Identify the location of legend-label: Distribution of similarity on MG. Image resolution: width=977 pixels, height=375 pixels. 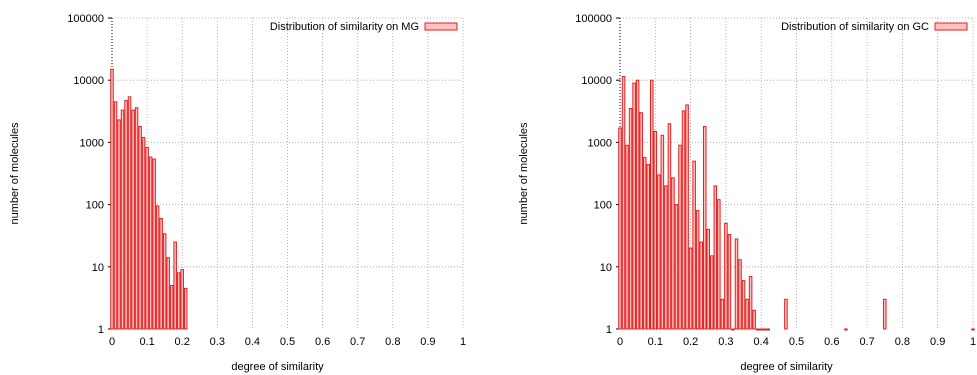
(344, 27).